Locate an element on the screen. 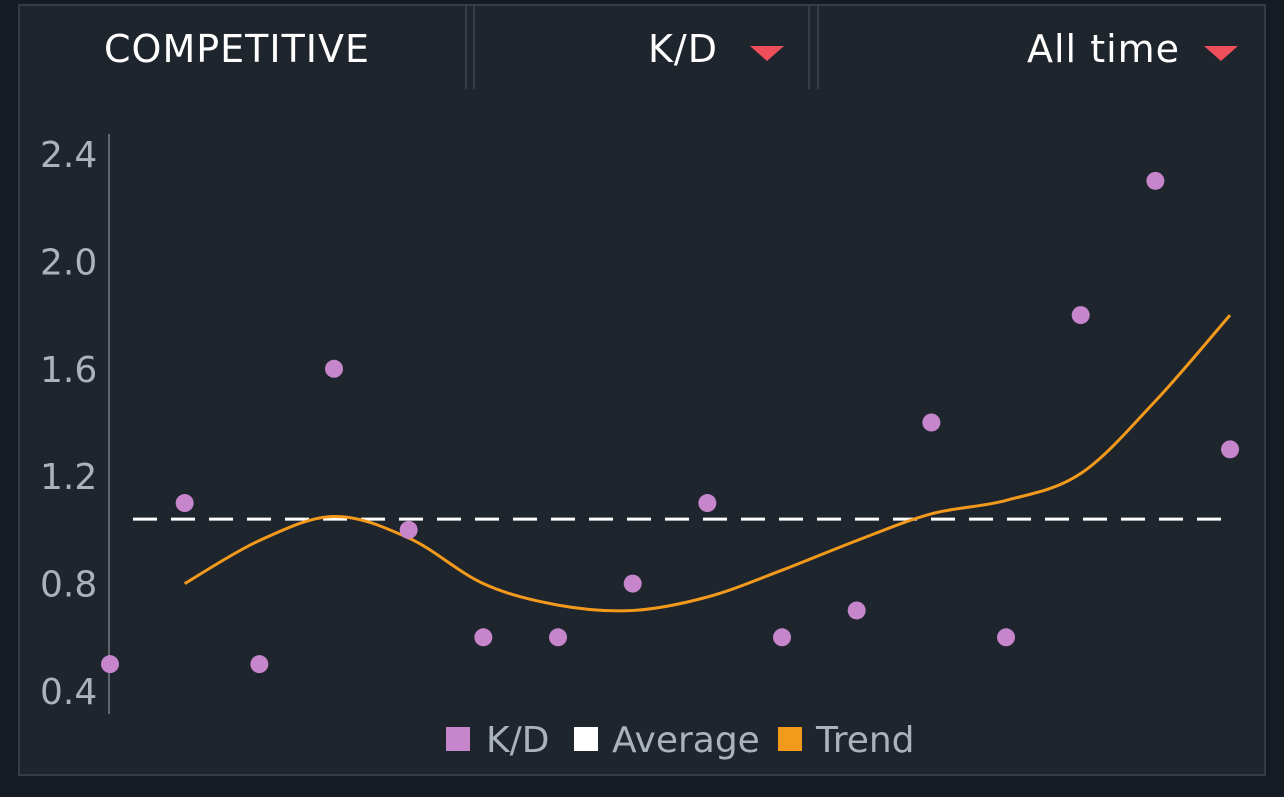 This screenshot has height=797, width=1284. legend-swatch-kd is located at coordinates (458, 739).